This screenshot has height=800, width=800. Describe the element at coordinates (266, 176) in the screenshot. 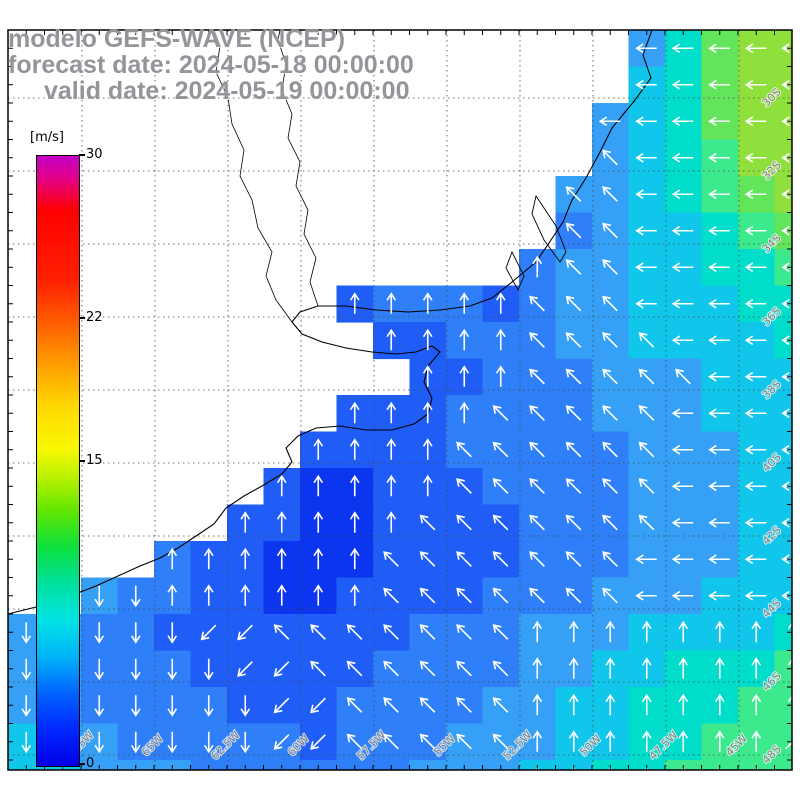

I see `rivers` at that location.